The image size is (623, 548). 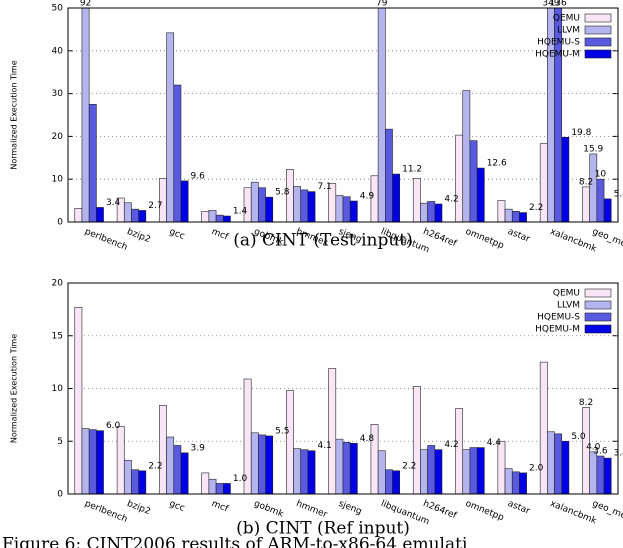 I want to click on legend-label: LLVM, so click(x=568, y=31).